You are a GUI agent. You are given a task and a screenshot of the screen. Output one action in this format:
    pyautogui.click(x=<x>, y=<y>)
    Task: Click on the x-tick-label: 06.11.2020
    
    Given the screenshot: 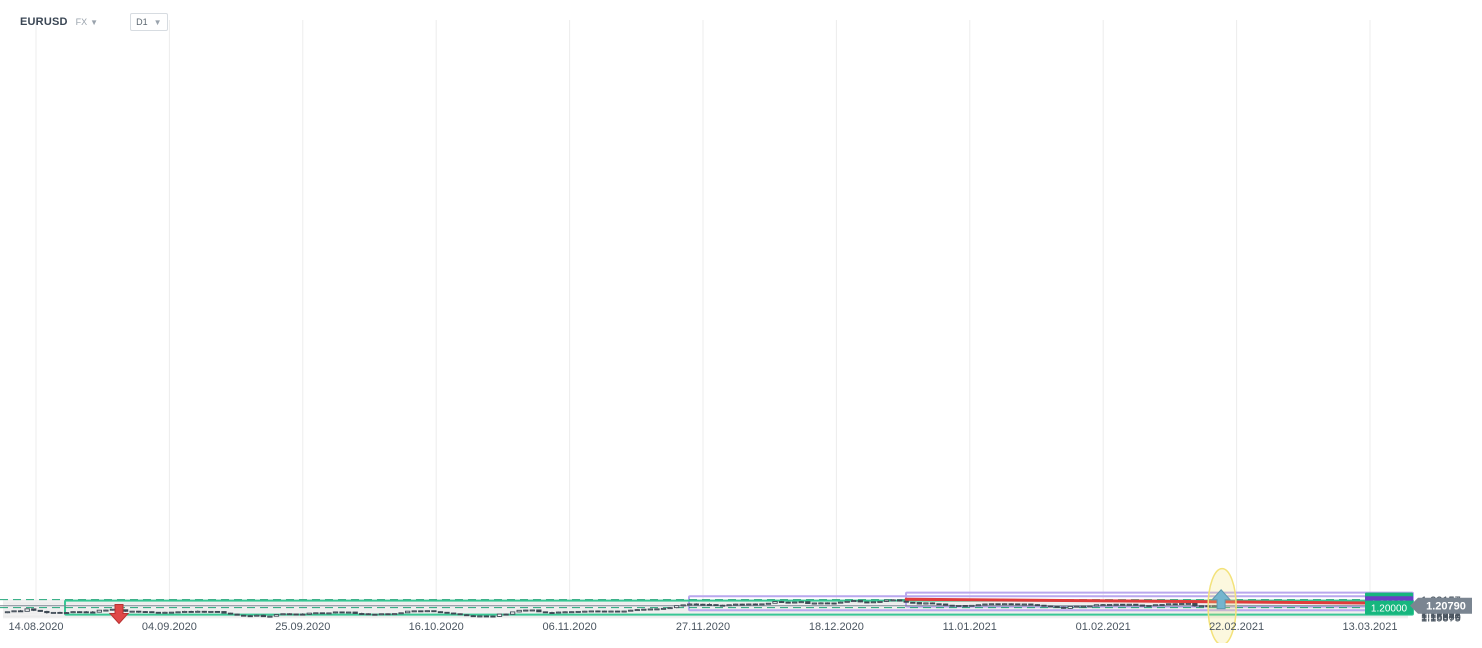 What is the action you would take?
    pyautogui.click(x=569, y=627)
    